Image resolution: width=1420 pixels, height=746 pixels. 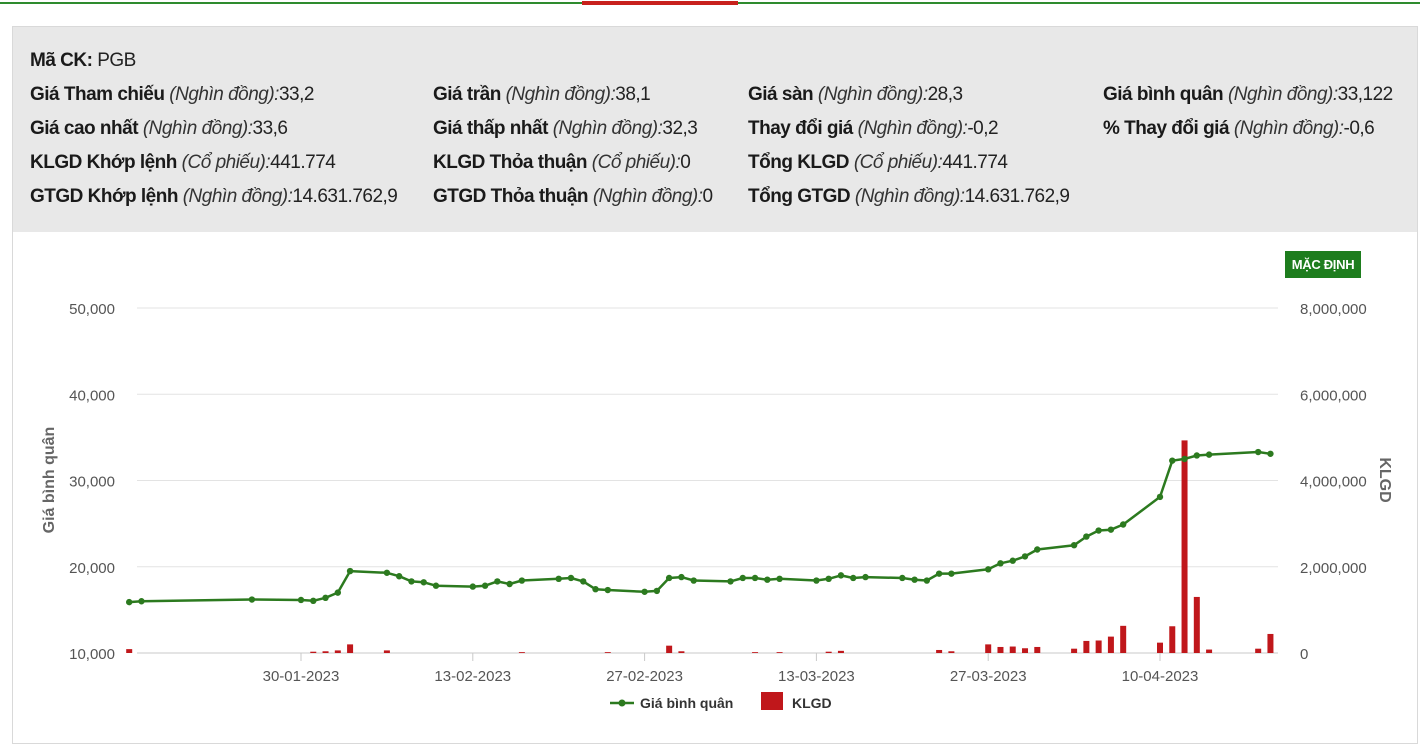 I want to click on x-tick-label: 13-02-2023, so click(x=472, y=676).